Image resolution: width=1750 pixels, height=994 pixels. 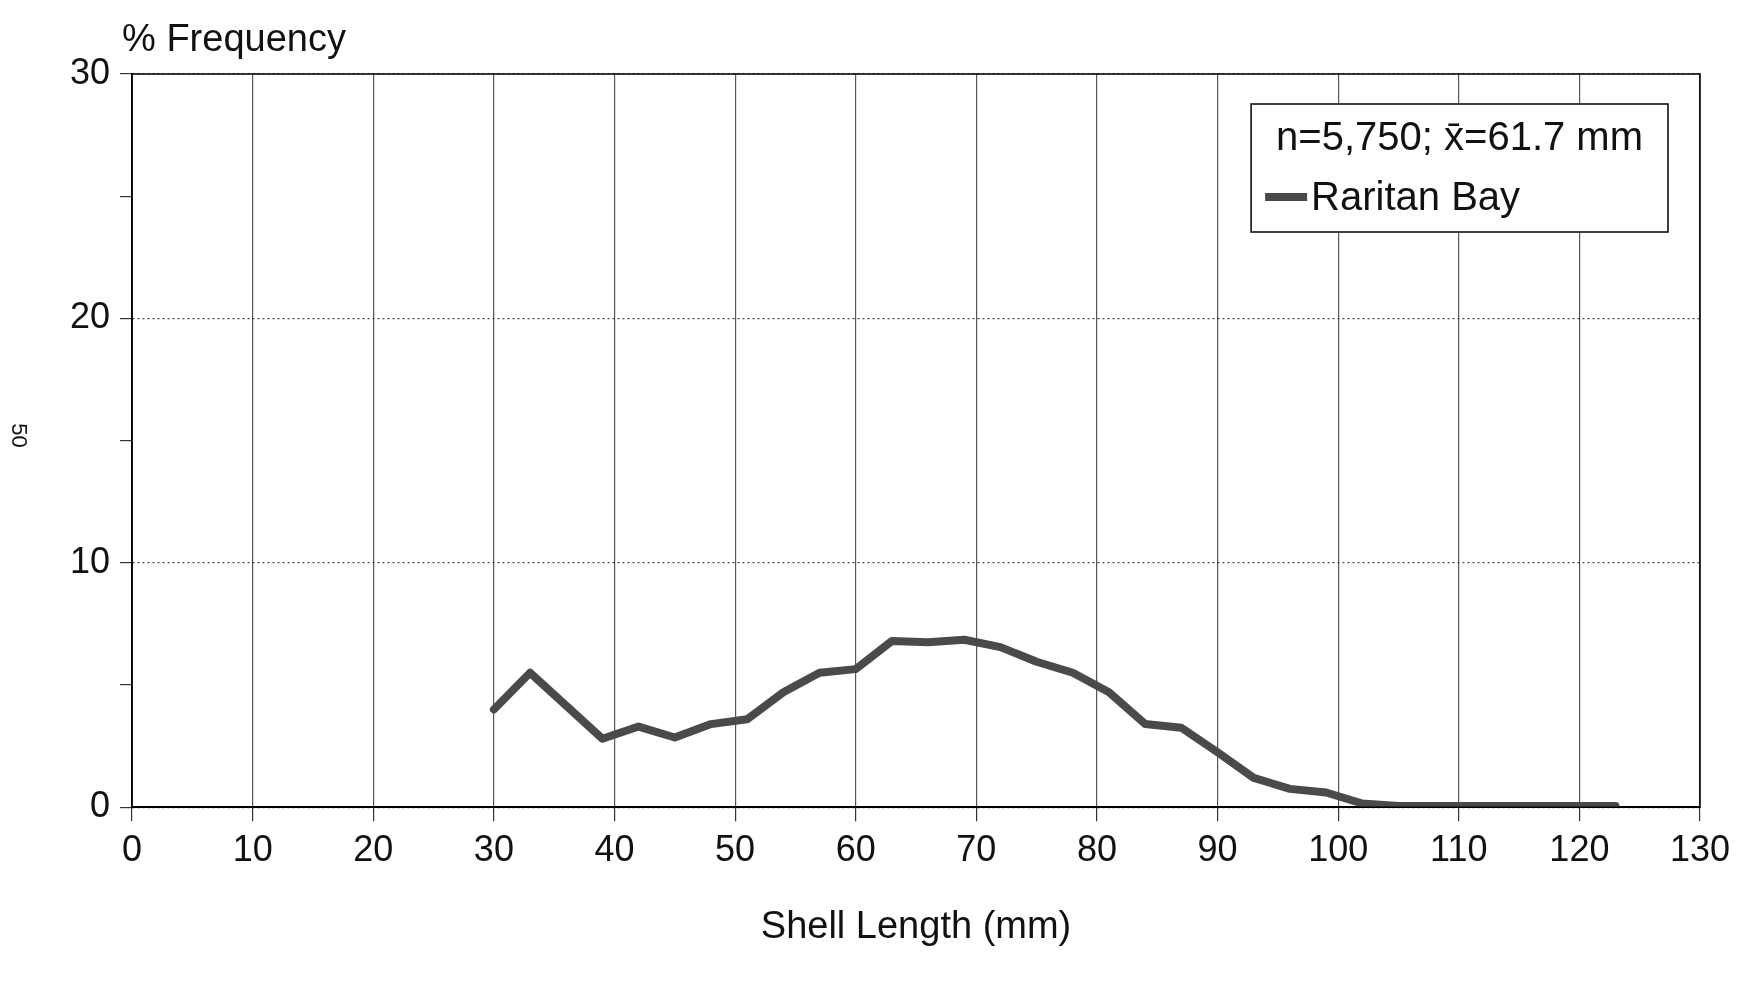 I want to click on x-tick-label: 20, so click(x=373, y=848).